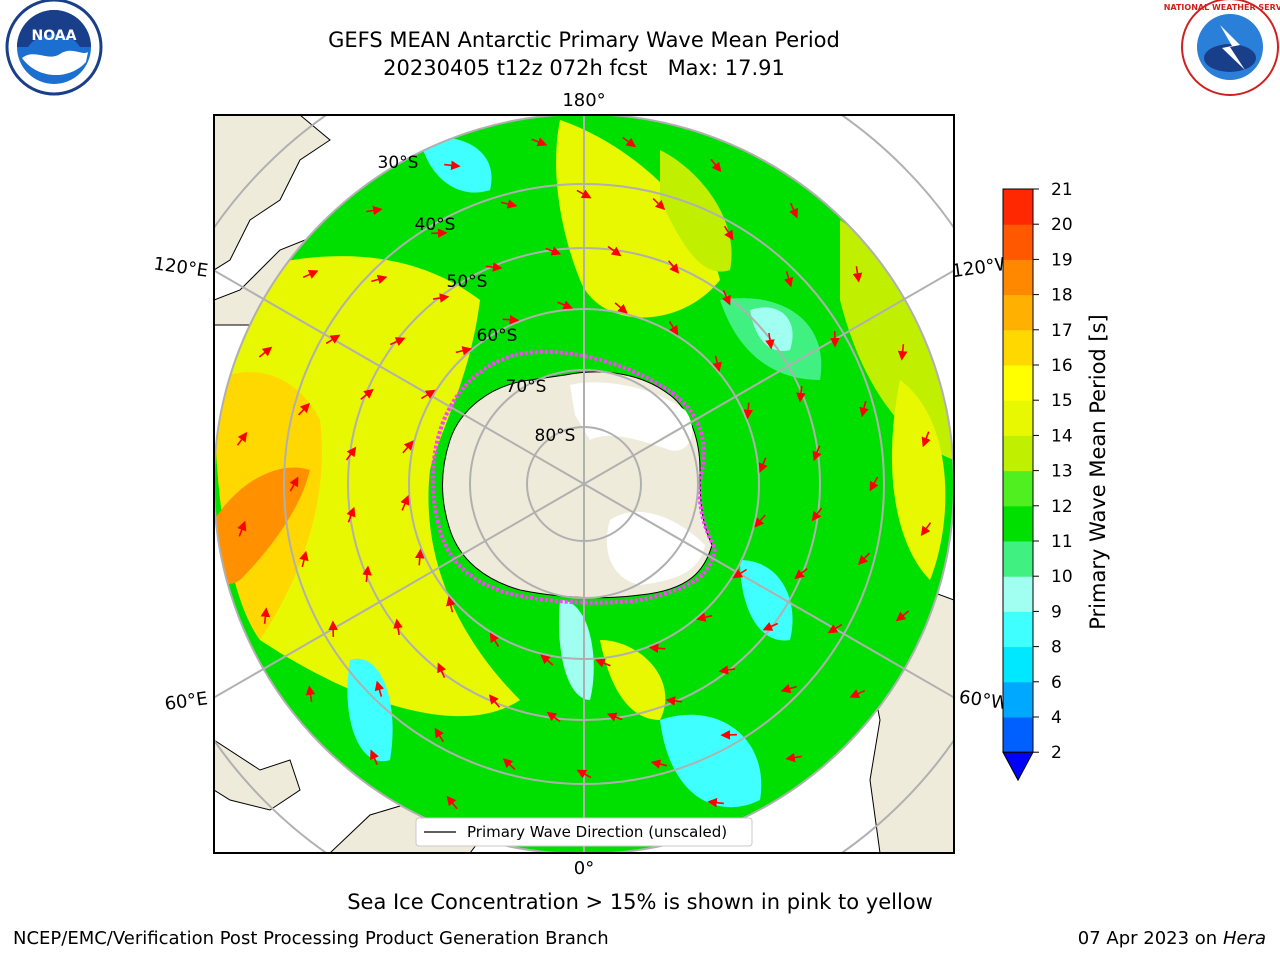 Image resolution: width=1280 pixels, height=960 pixels. What do you see at coordinates (1062, 577) in the screenshot?
I see `colorbar-tick-label: 10` at bounding box center [1062, 577].